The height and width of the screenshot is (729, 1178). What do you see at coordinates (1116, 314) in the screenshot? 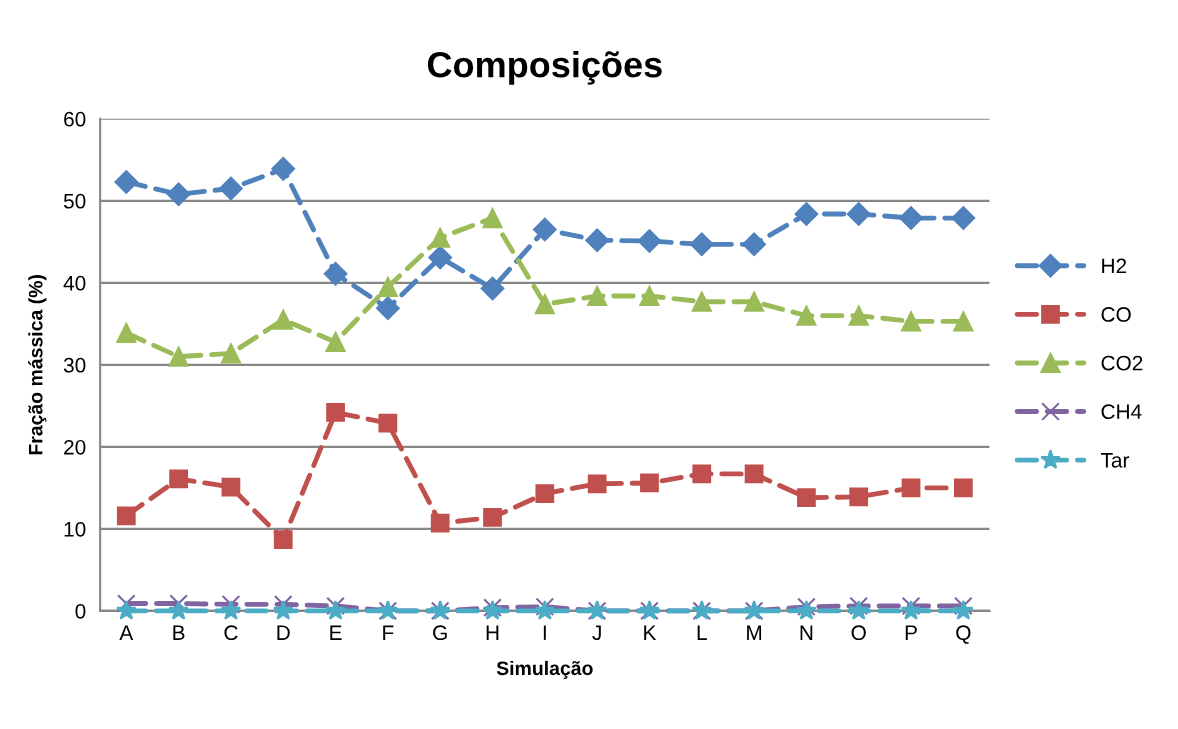
I see `legend-label: CO` at bounding box center [1116, 314].